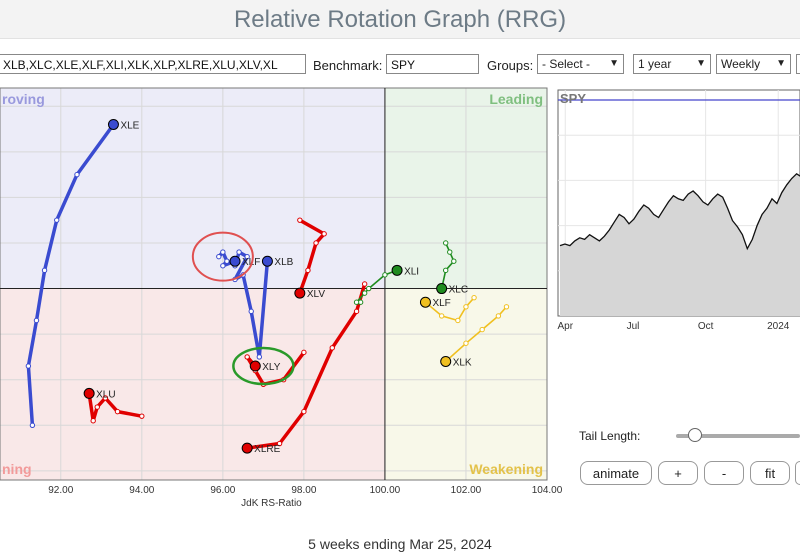 The height and width of the screenshot is (556, 800). Describe the element at coordinates (694, 435) in the screenshot. I see `tail-length-slider-thumb` at that location.